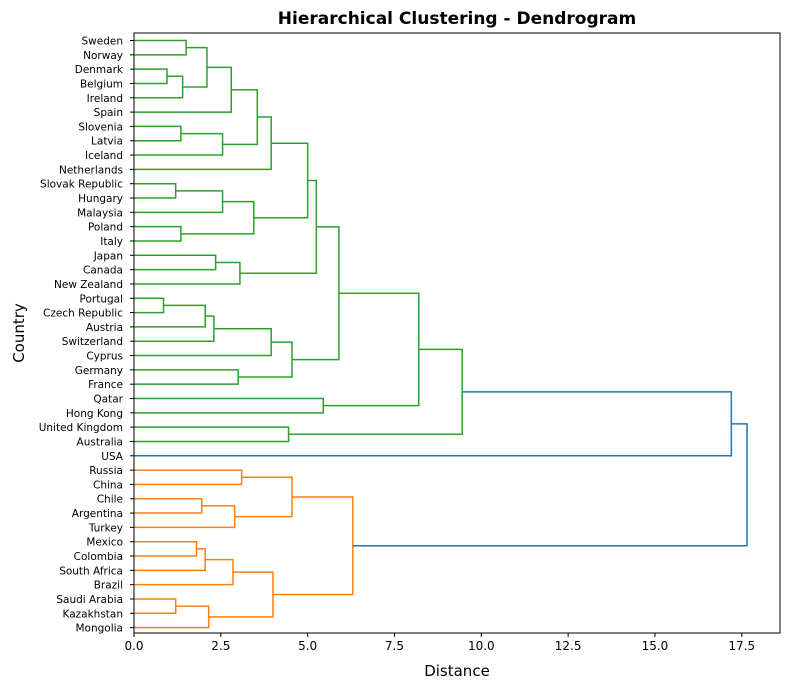  What do you see at coordinates (108, 586) in the screenshot?
I see `leaf-label-brazil: Brazil` at bounding box center [108, 586].